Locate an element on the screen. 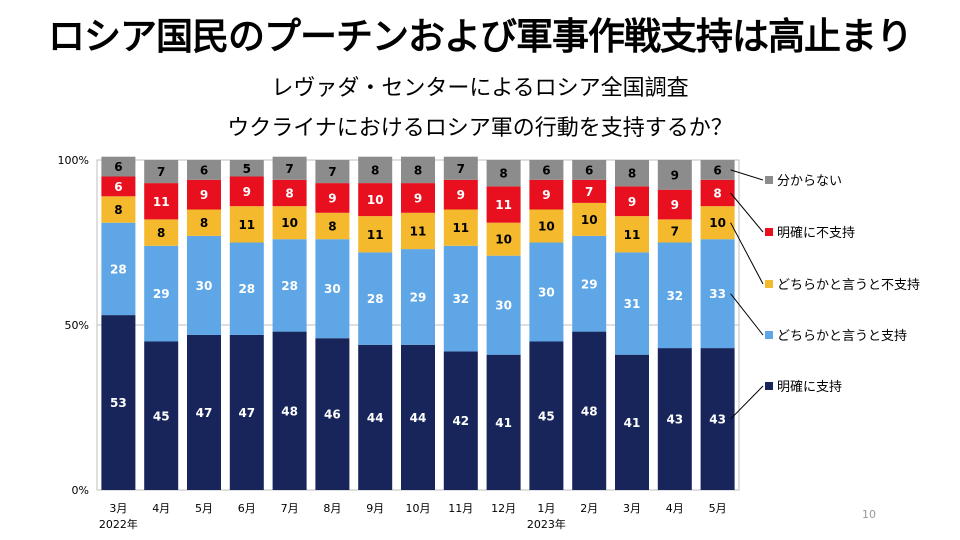  legend-label: どちらかと言うと支持 is located at coordinates (842, 336).